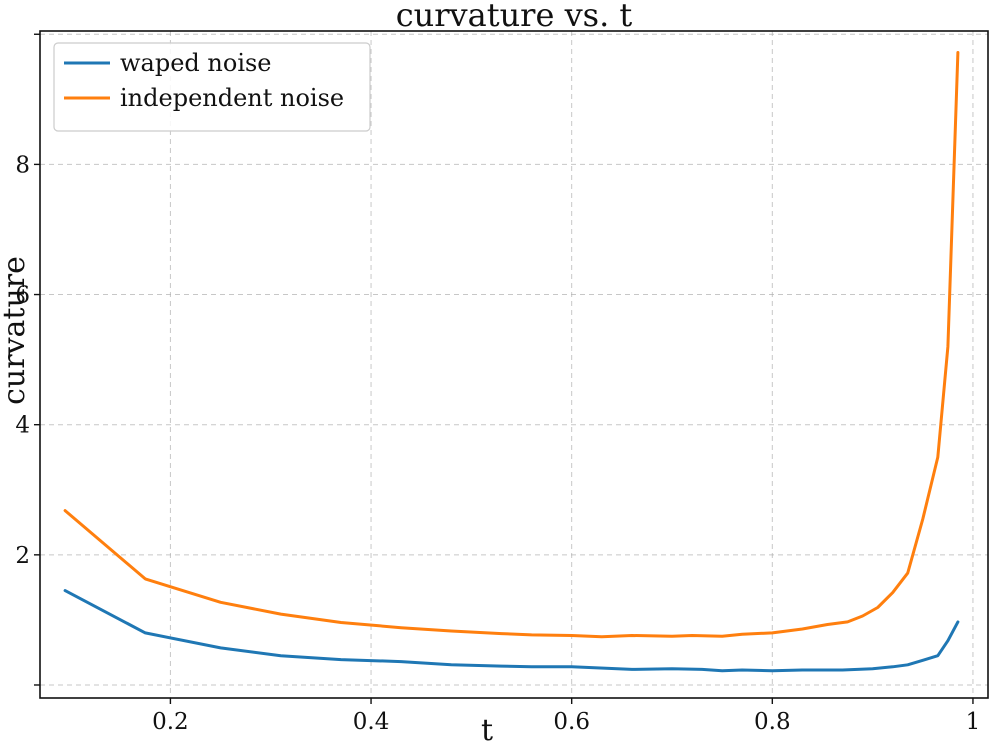  Describe the element at coordinates (22, 165) in the screenshot. I see `y-tick-label: 8` at that location.